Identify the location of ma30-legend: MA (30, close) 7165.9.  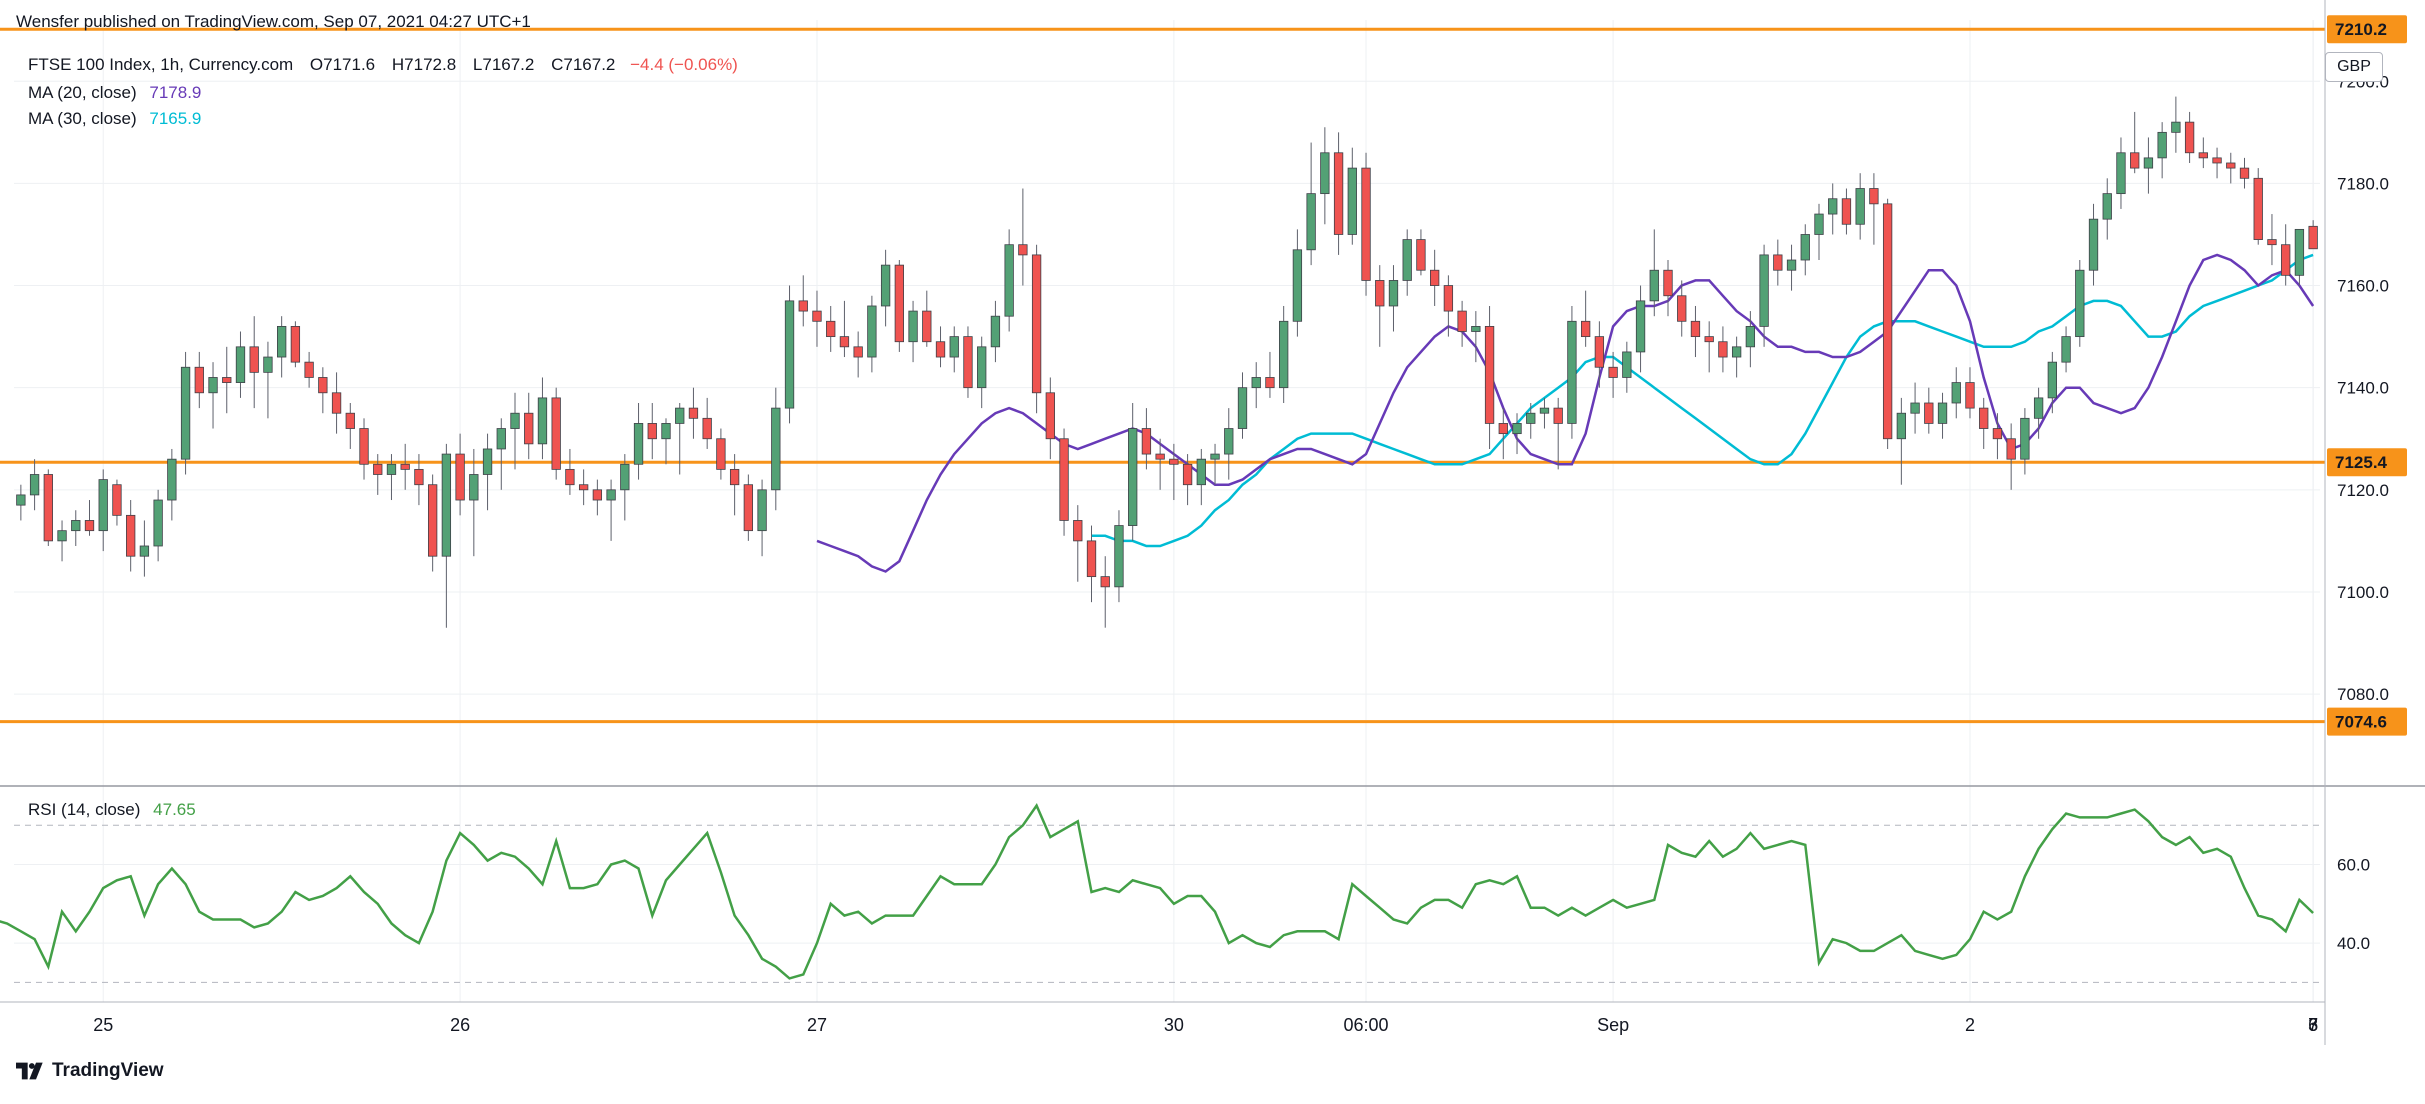
(114, 119).